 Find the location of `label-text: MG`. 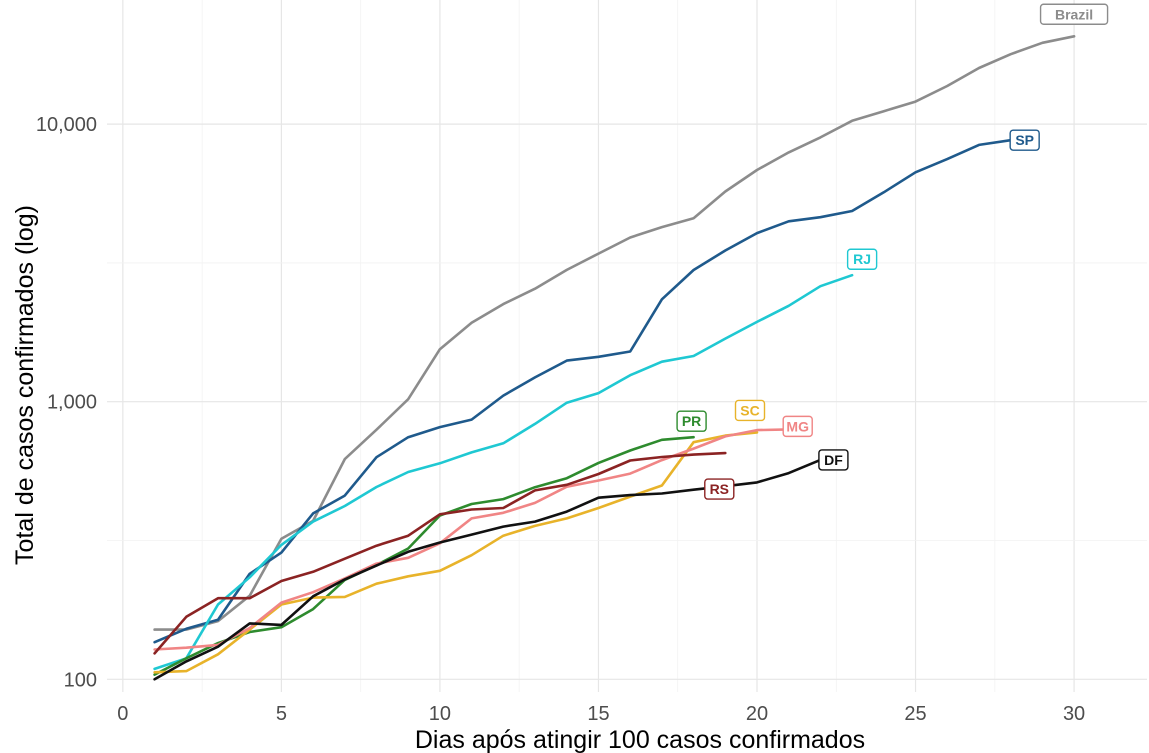

label-text: MG is located at coordinates (797, 426).